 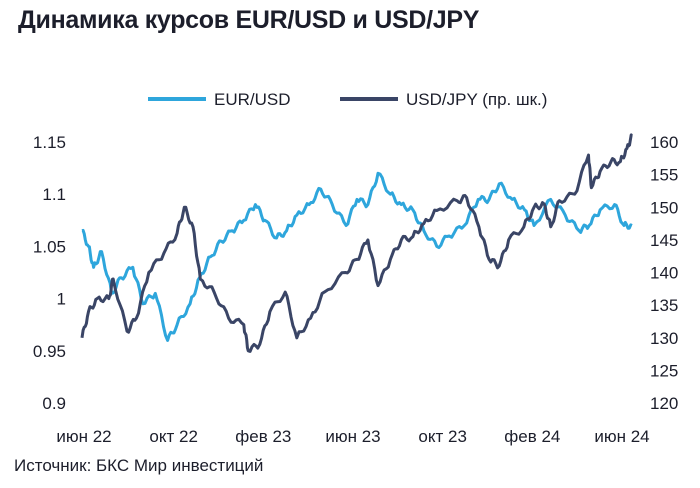 I want to click on left-tick-label: 1, so click(x=61, y=299).